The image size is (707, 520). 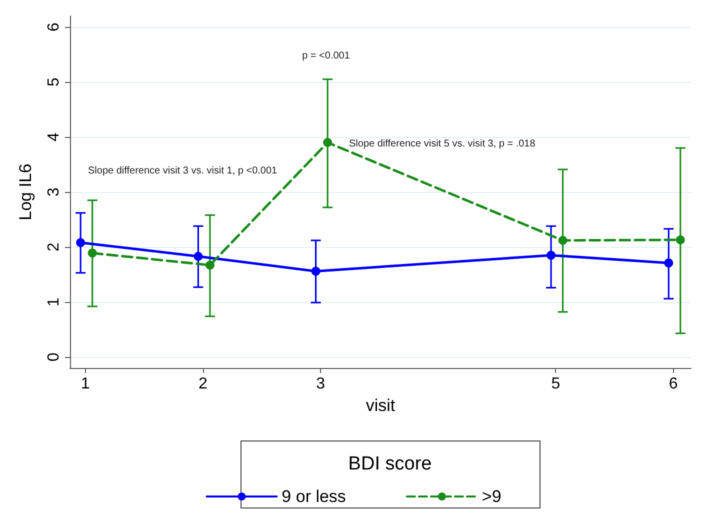 What do you see at coordinates (54, 301) in the screenshot?
I see `y-tick-label: 1` at bounding box center [54, 301].